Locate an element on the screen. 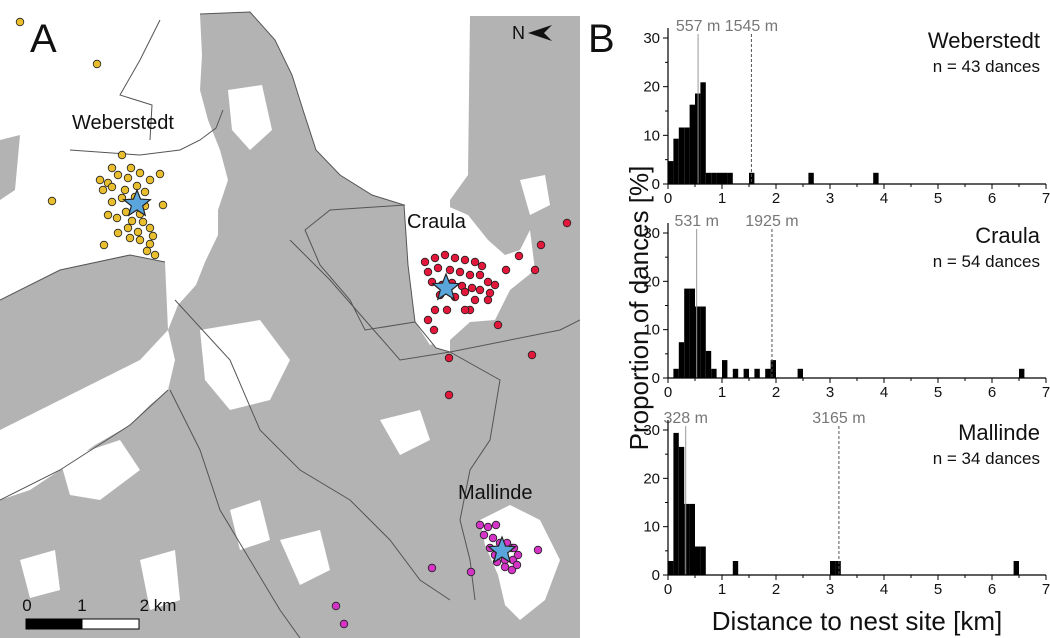  site-label-mallinde: Mallinde is located at coordinates (495, 493).